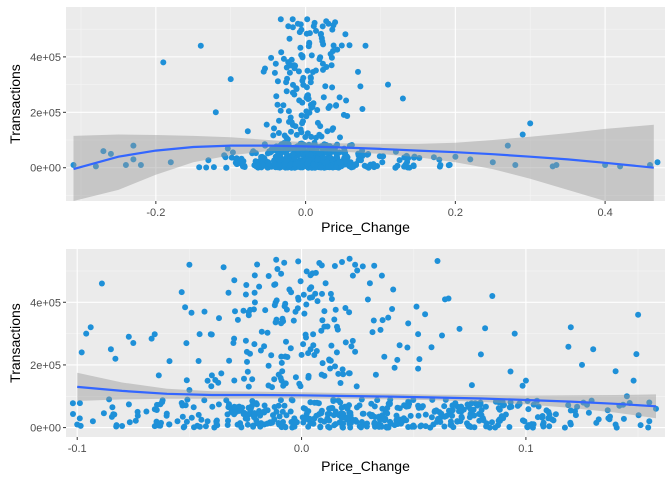 The width and height of the screenshot is (672, 480). Describe the element at coordinates (15, 343) in the screenshot. I see `y-axis-title: Transactions` at that location.